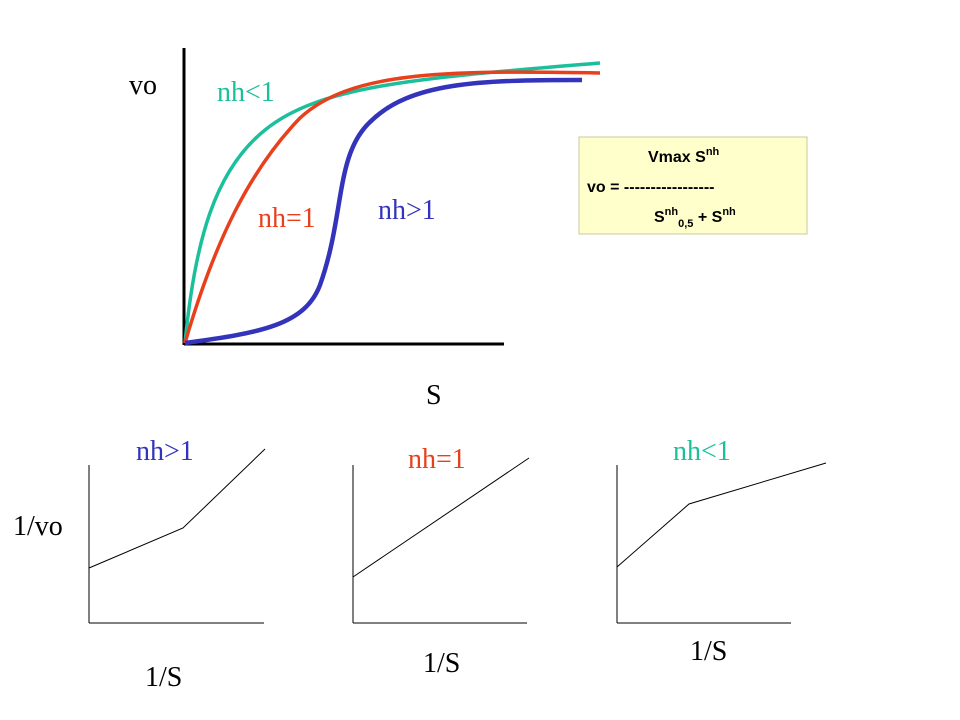  What do you see at coordinates (695, 218) in the screenshot?
I see `formula-denominator: Snh0,5 + Snh` at bounding box center [695, 218].